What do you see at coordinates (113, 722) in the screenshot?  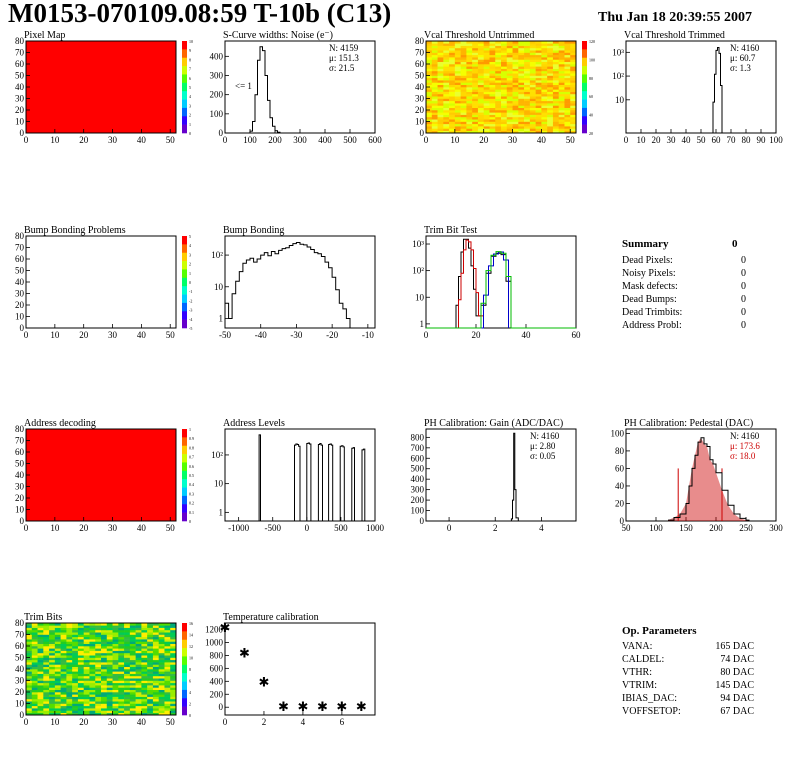 I see `x-tick-label: 30` at bounding box center [113, 722].